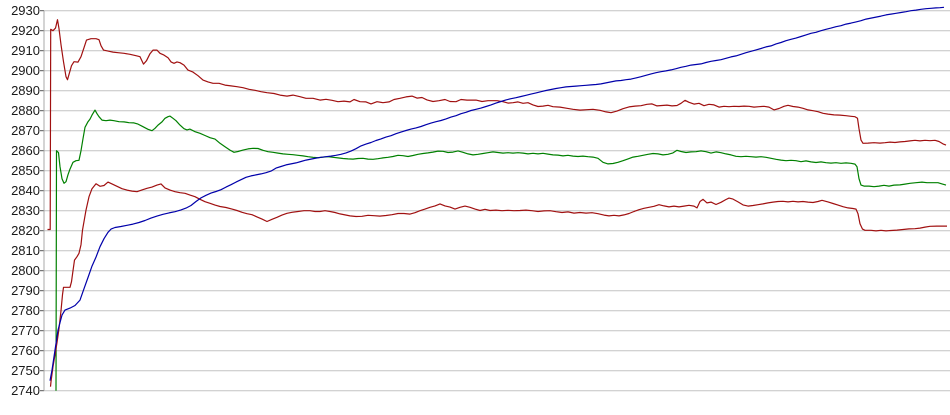  Describe the element at coordinates (25, 390) in the screenshot. I see `y-axis-tick-label: 2740` at that location.